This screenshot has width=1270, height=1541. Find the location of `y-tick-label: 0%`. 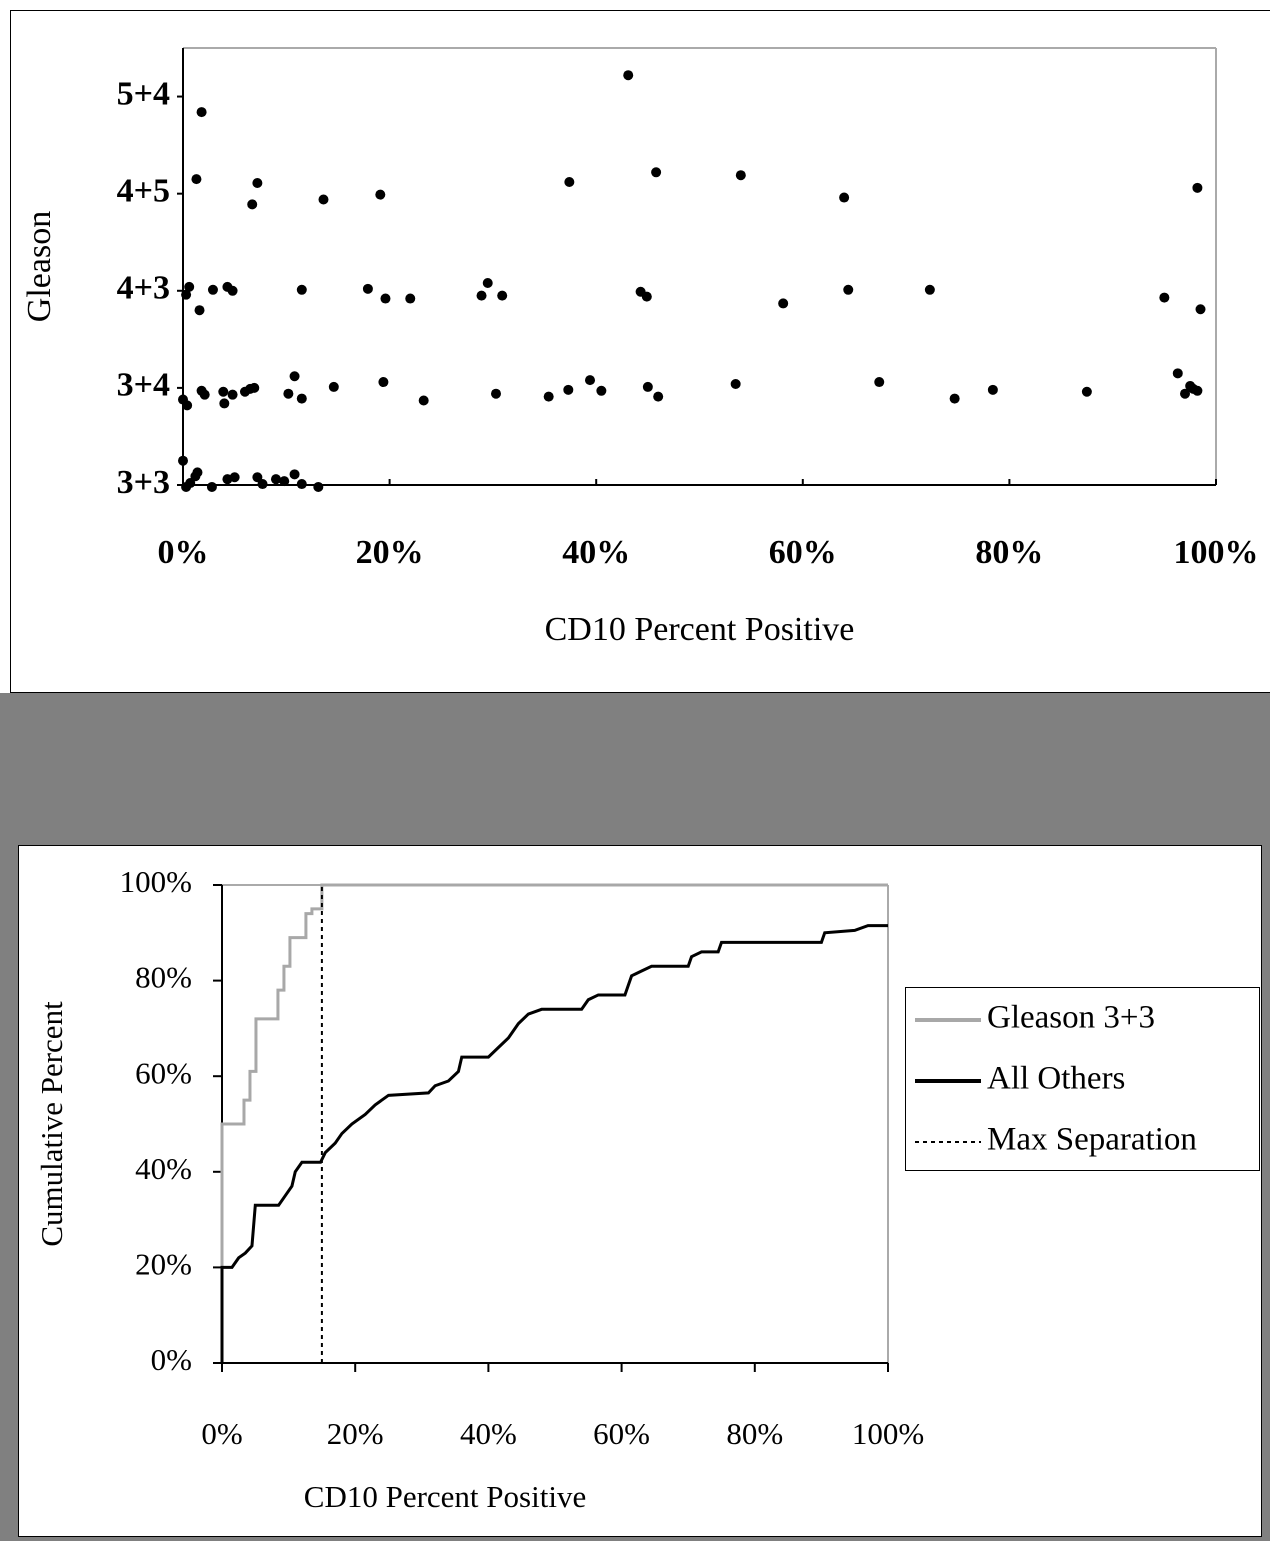

y-tick-label: 0% is located at coordinates (171, 1359).